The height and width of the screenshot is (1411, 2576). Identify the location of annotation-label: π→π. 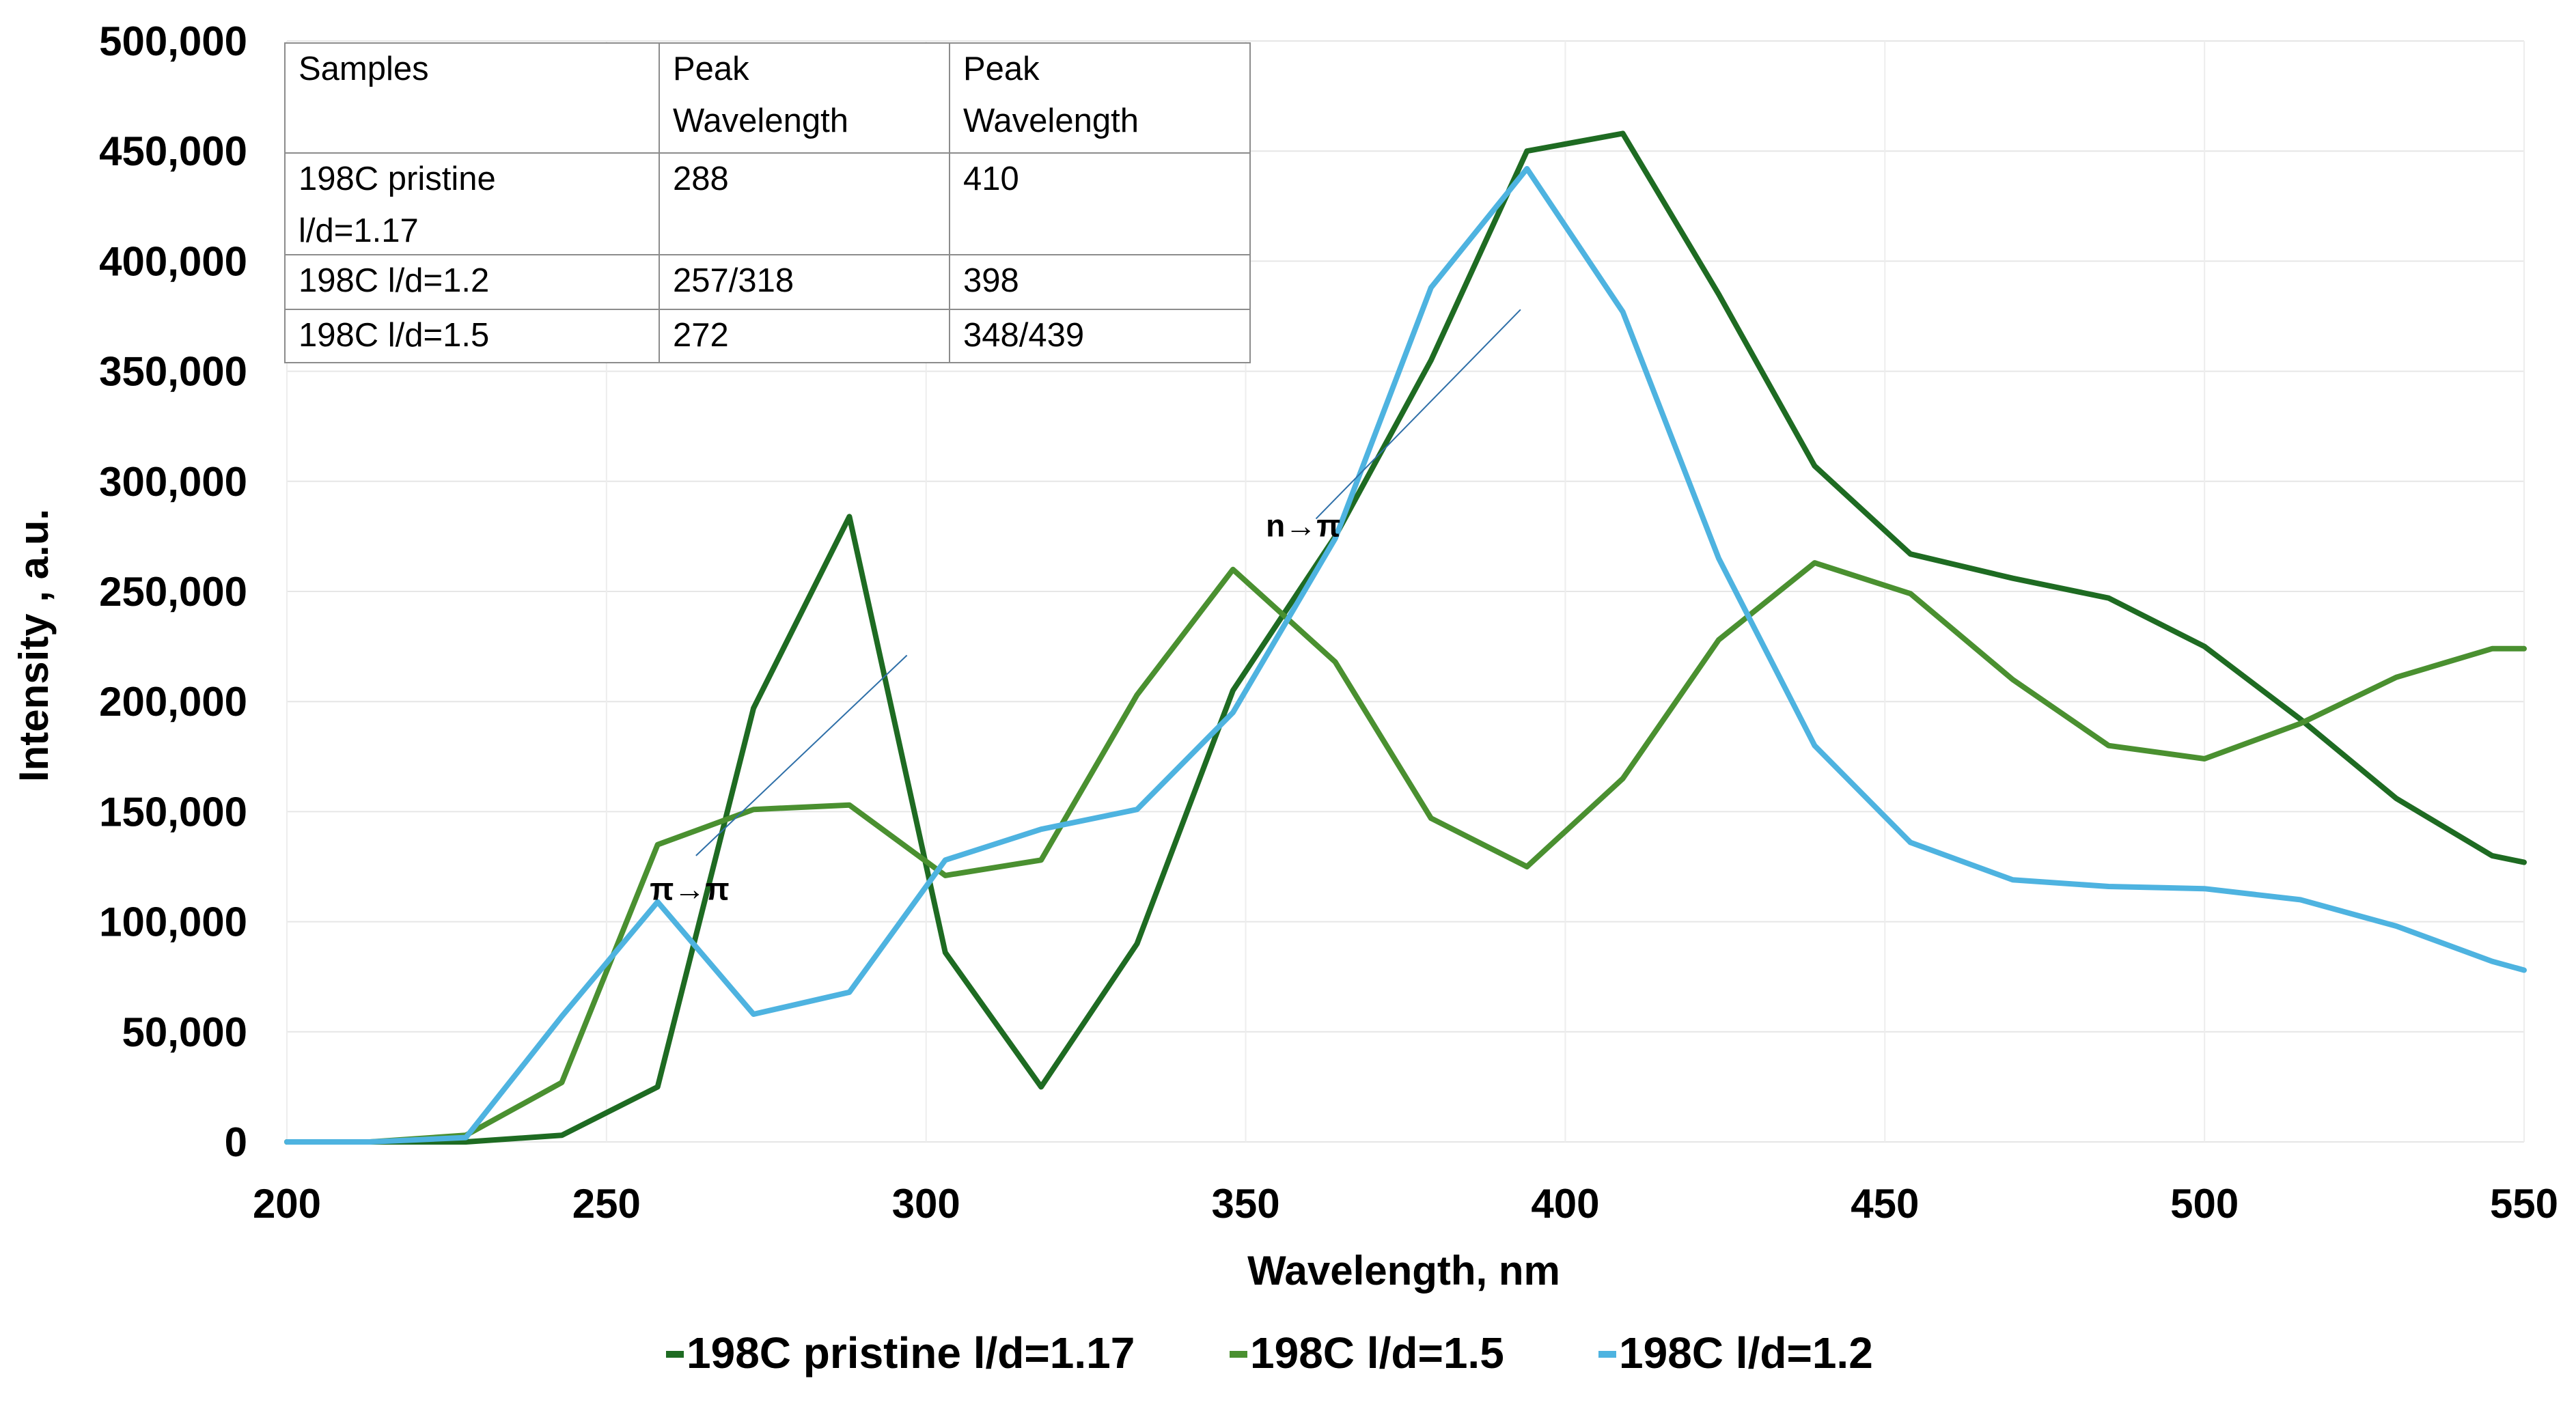
(689, 888).